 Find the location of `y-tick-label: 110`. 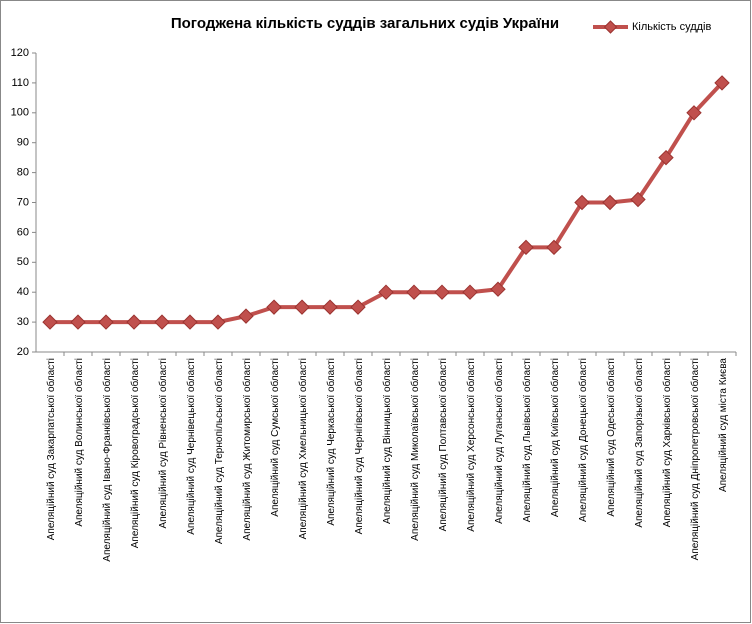

y-tick-label: 110 is located at coordinates (20, 83).